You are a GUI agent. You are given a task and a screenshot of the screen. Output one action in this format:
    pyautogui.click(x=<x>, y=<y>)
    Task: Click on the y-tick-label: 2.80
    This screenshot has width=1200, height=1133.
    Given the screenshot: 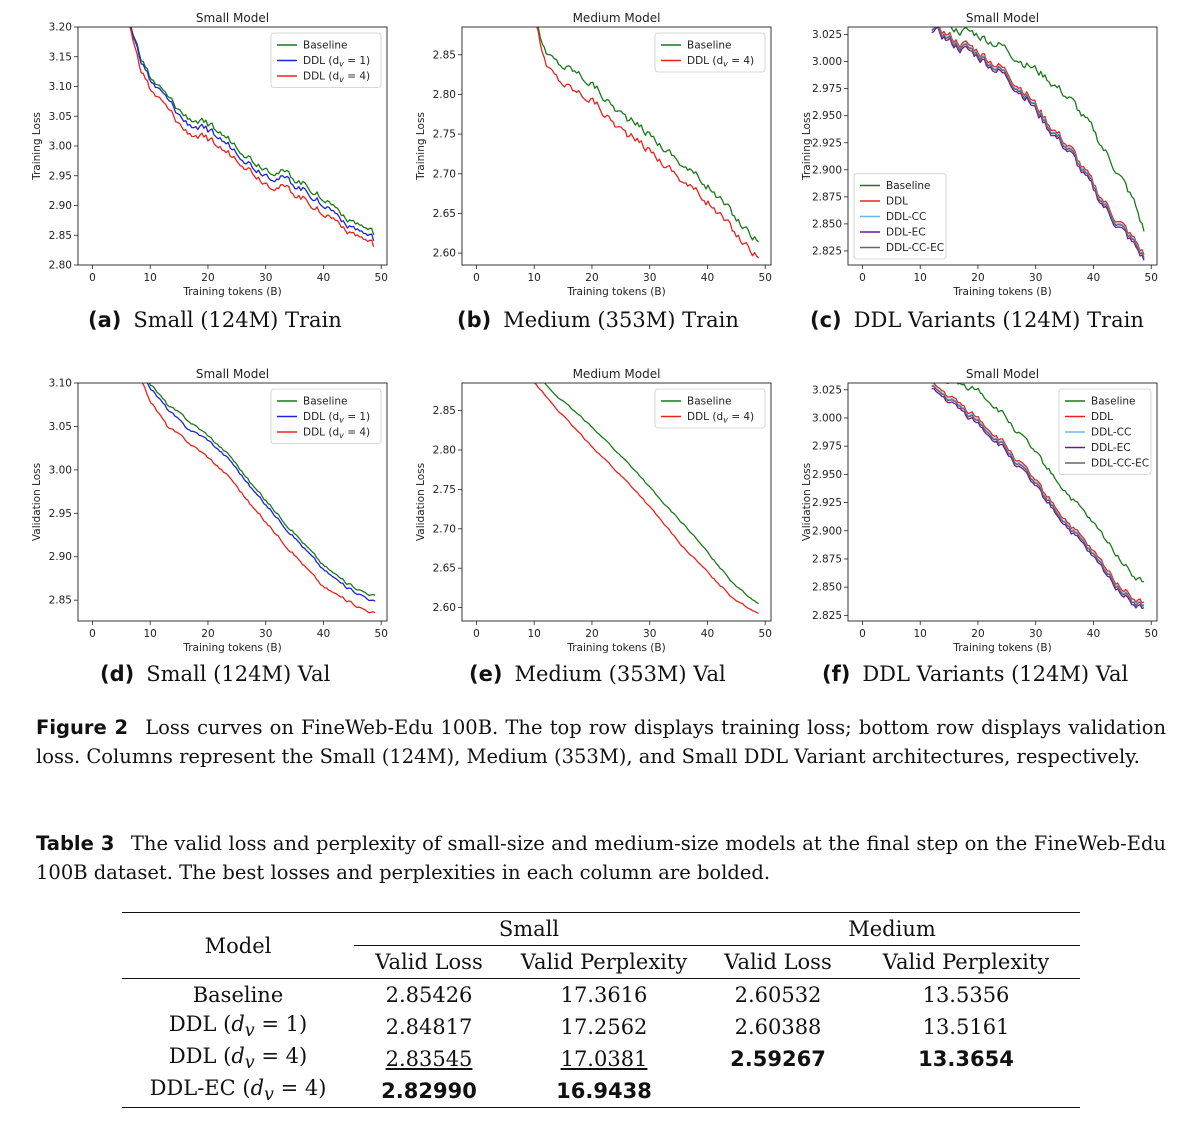 What is the action you would take?
    pyautogui.click(x=444, y=450)
    